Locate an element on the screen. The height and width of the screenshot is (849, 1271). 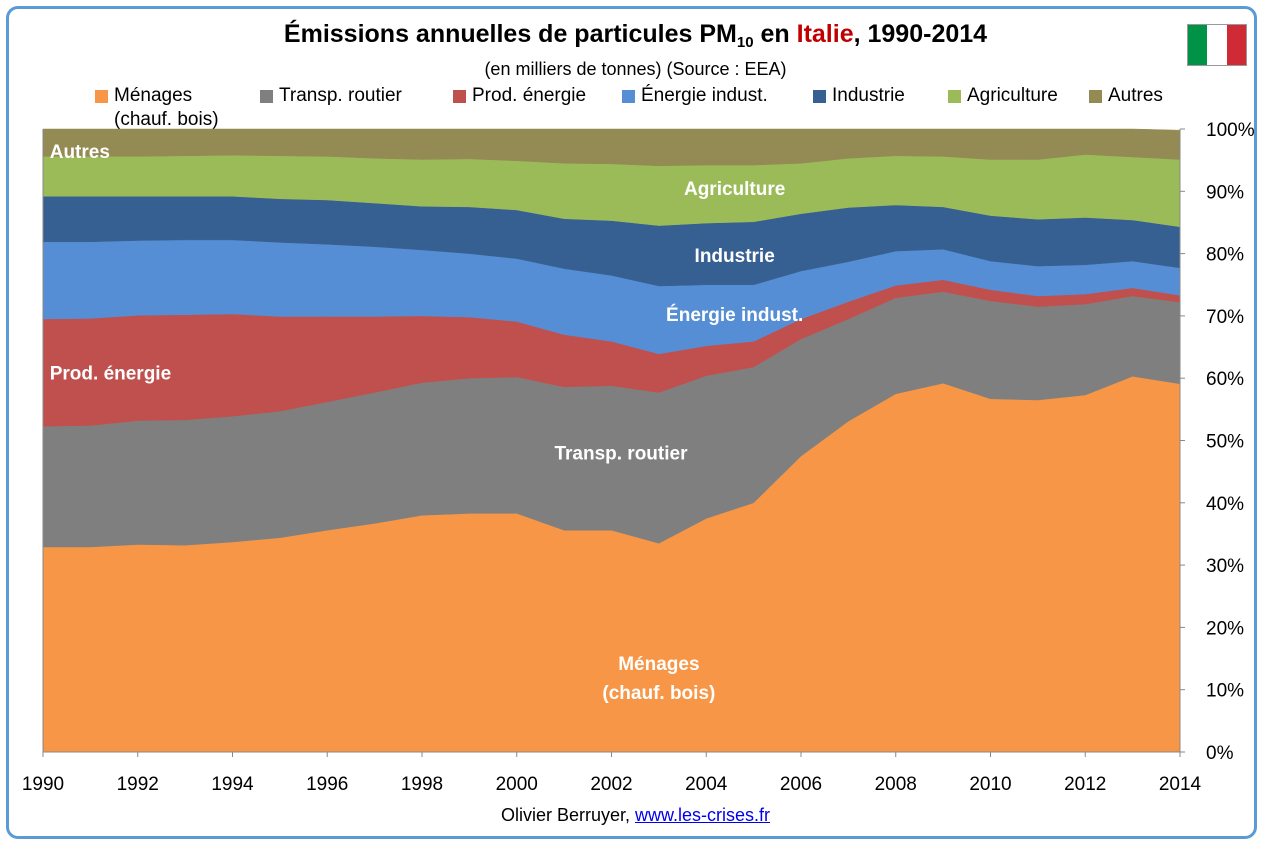
x-tick-label: 1990 is located at coordinates (43, 784).